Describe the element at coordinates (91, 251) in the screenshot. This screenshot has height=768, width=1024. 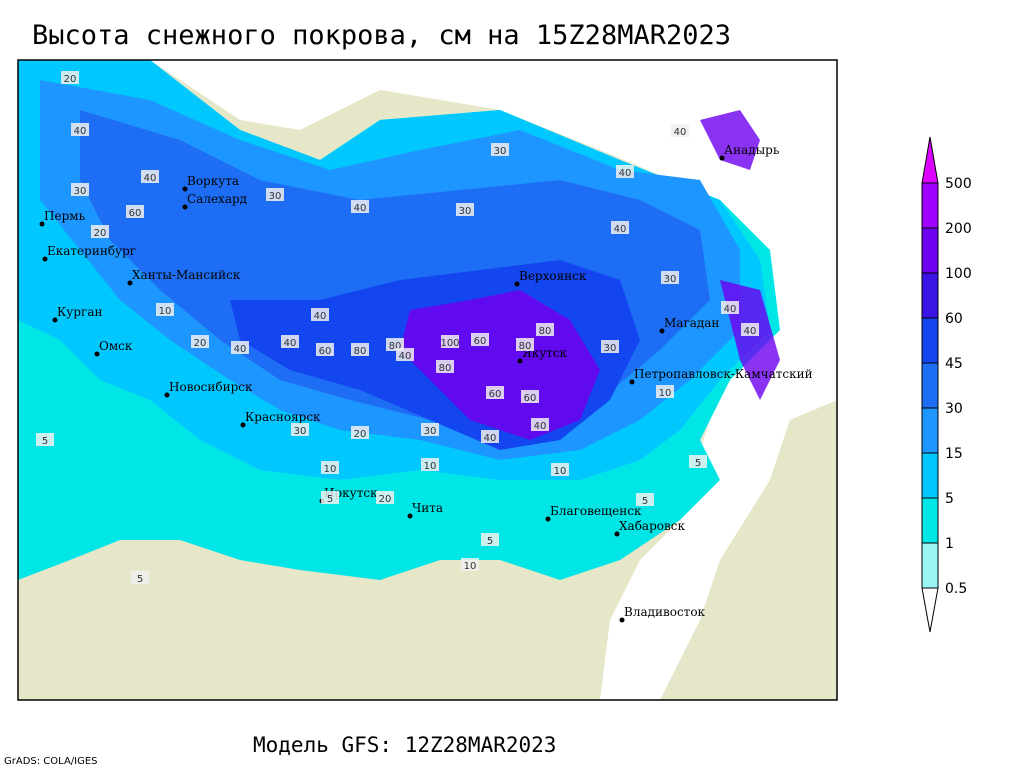
I see `city-label: Екатеринбург` at that location.